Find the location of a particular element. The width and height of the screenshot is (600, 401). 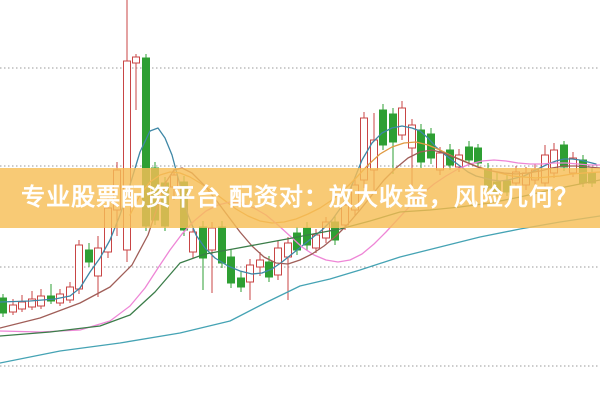

banner-text: 专业股票配资平台 配资对：放大收益，风险几何？ is located at coordinates (300, 197).